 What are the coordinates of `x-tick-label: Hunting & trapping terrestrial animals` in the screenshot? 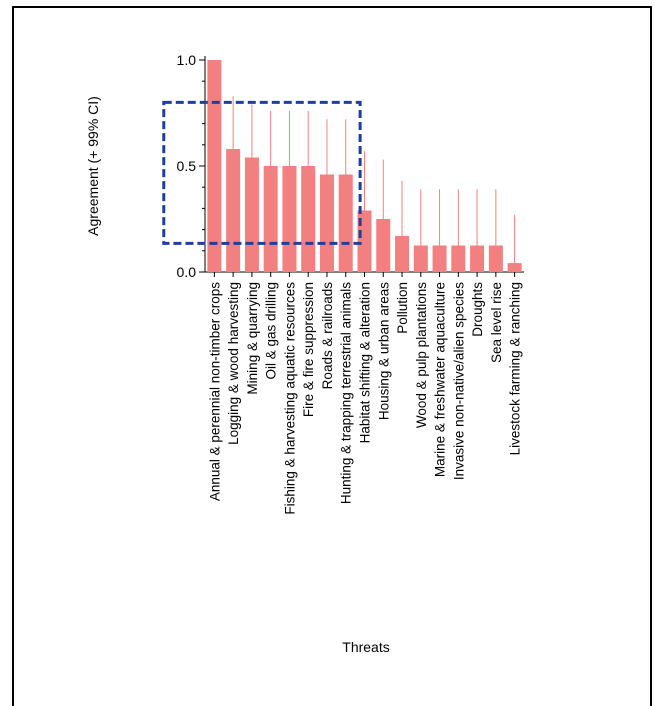 It's located at (346, 393).